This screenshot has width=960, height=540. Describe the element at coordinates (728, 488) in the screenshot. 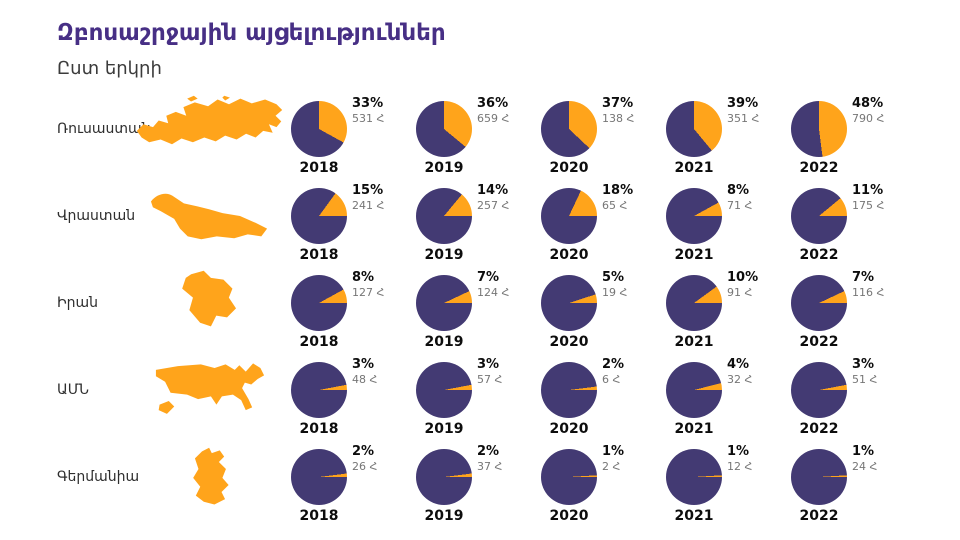

I see `pie-group: 1% 12 Հ 2021` at that location.